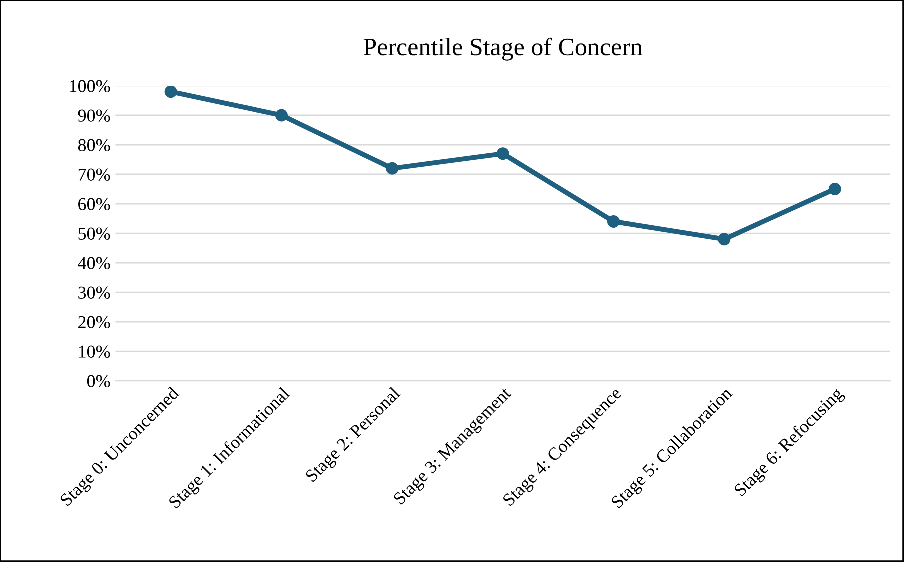 The width and height of the screenshot is (904, 562). Describe the element at coordinates (94, 116) in the screenshot. I see `y-tick-label: 90%` at that location.